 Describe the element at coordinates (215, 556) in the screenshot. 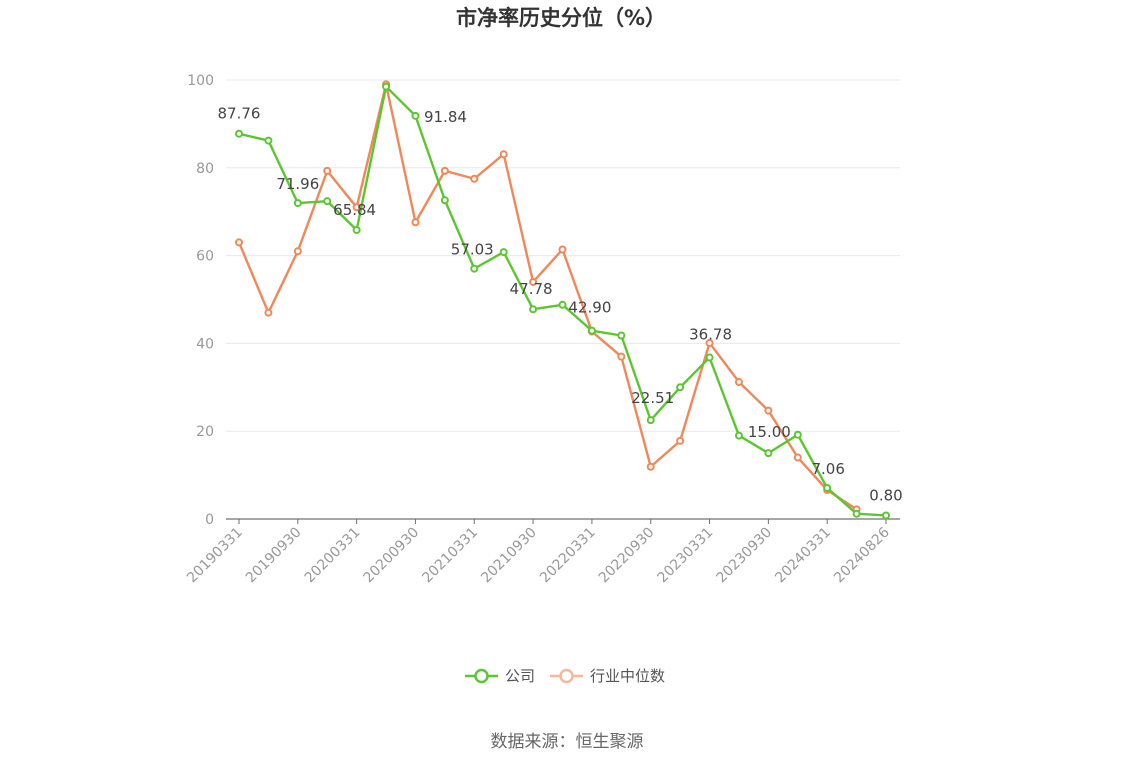

I see `x-tick-label: 20190331` at that location.